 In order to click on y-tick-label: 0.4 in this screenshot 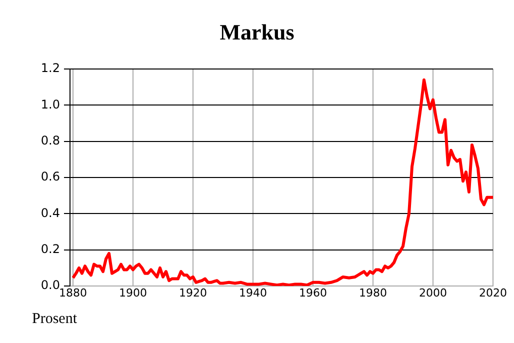, I will do `click(50, 213)`.